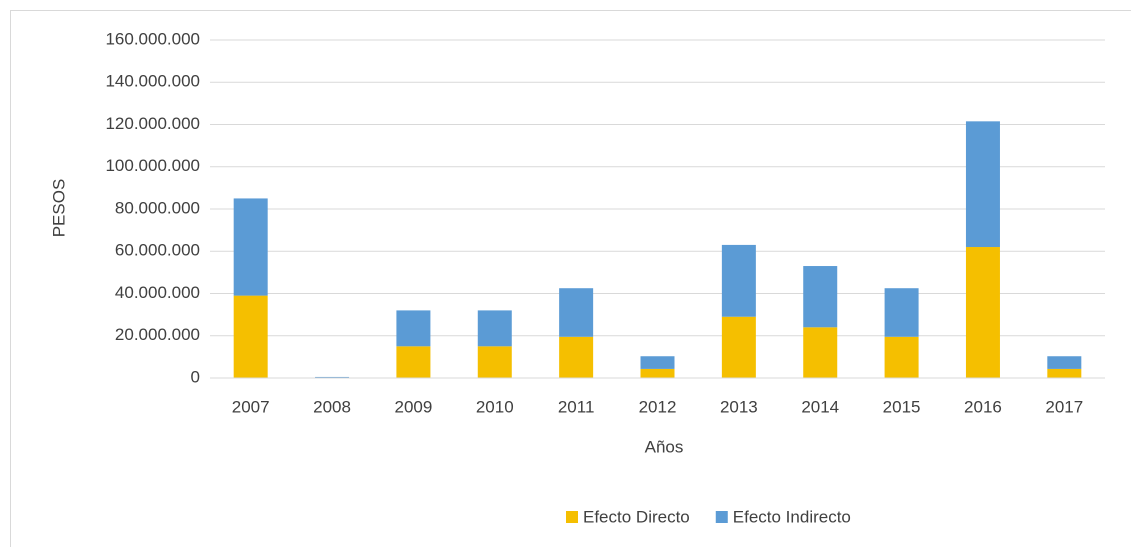 Image resolution: width=1131 pixels, height=547 pixels. Describe the element at coordinates (152, 123) in the screenshot. I see `y-tick-label: 120.000.000` at that location.